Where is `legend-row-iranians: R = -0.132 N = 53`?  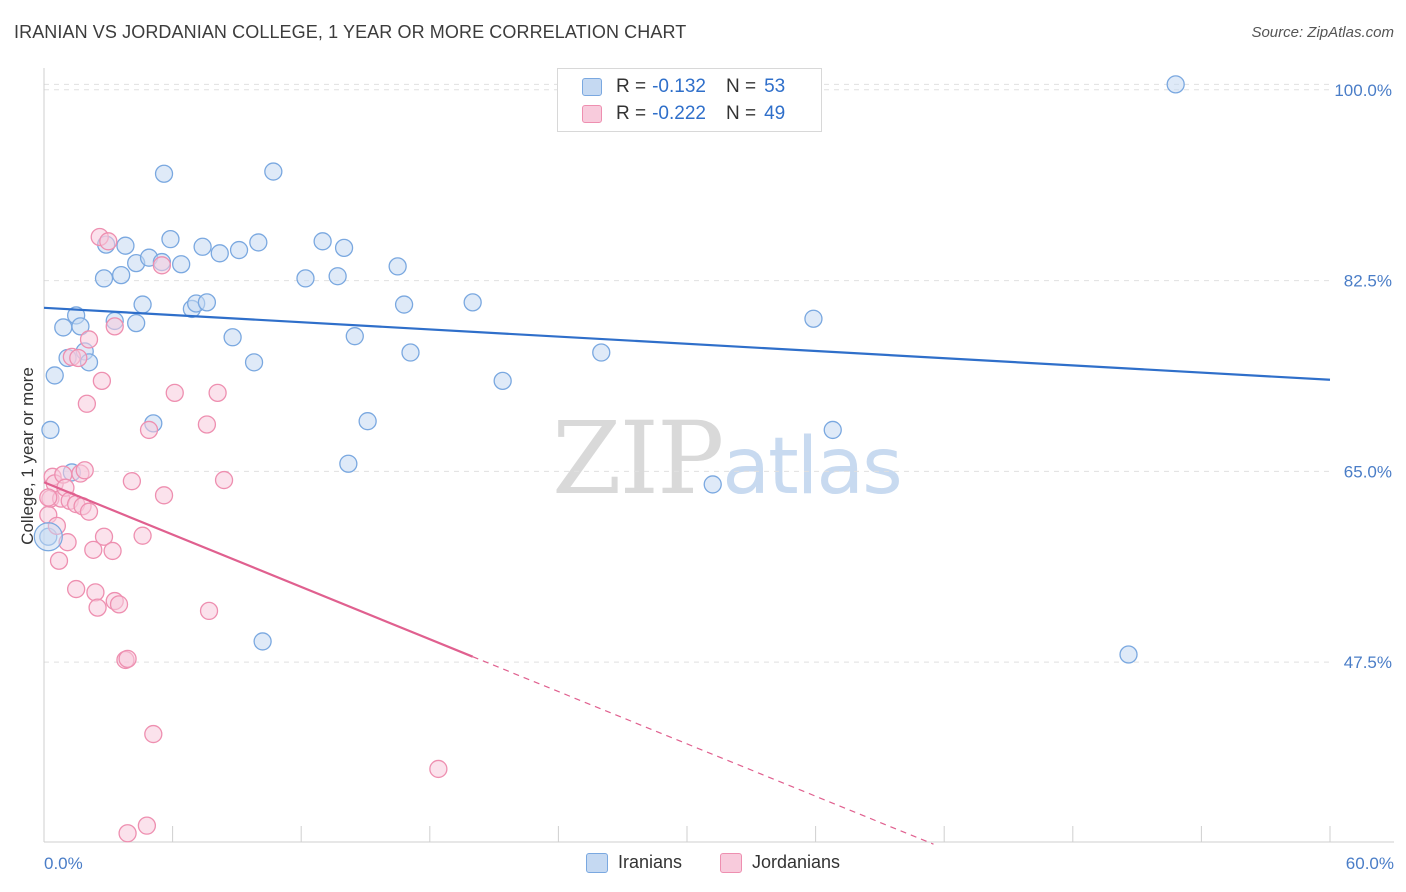
legend-row-iranians: R = -0.132 N = 53 is located at coordinates (683, 87).